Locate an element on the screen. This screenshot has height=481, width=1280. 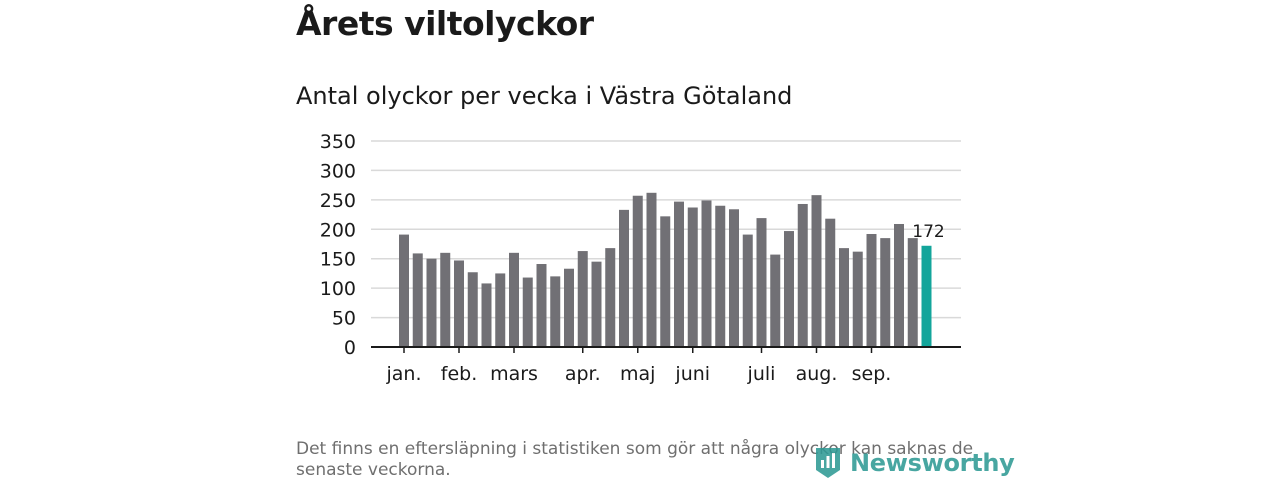
y-tick-label: 350 is located at coordinates (338, 142).